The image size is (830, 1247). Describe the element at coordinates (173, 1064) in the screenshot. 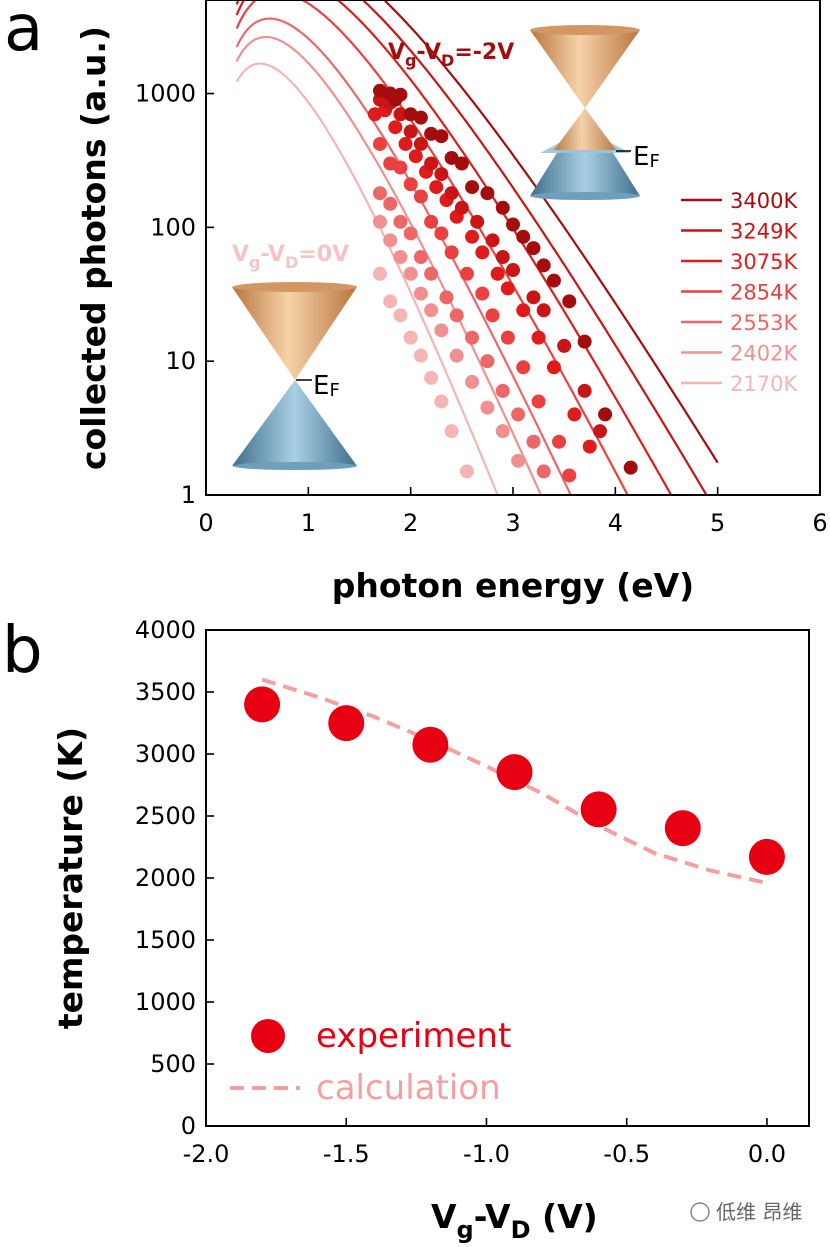

I see `panel-b-y-tick-label: 500` at that location.